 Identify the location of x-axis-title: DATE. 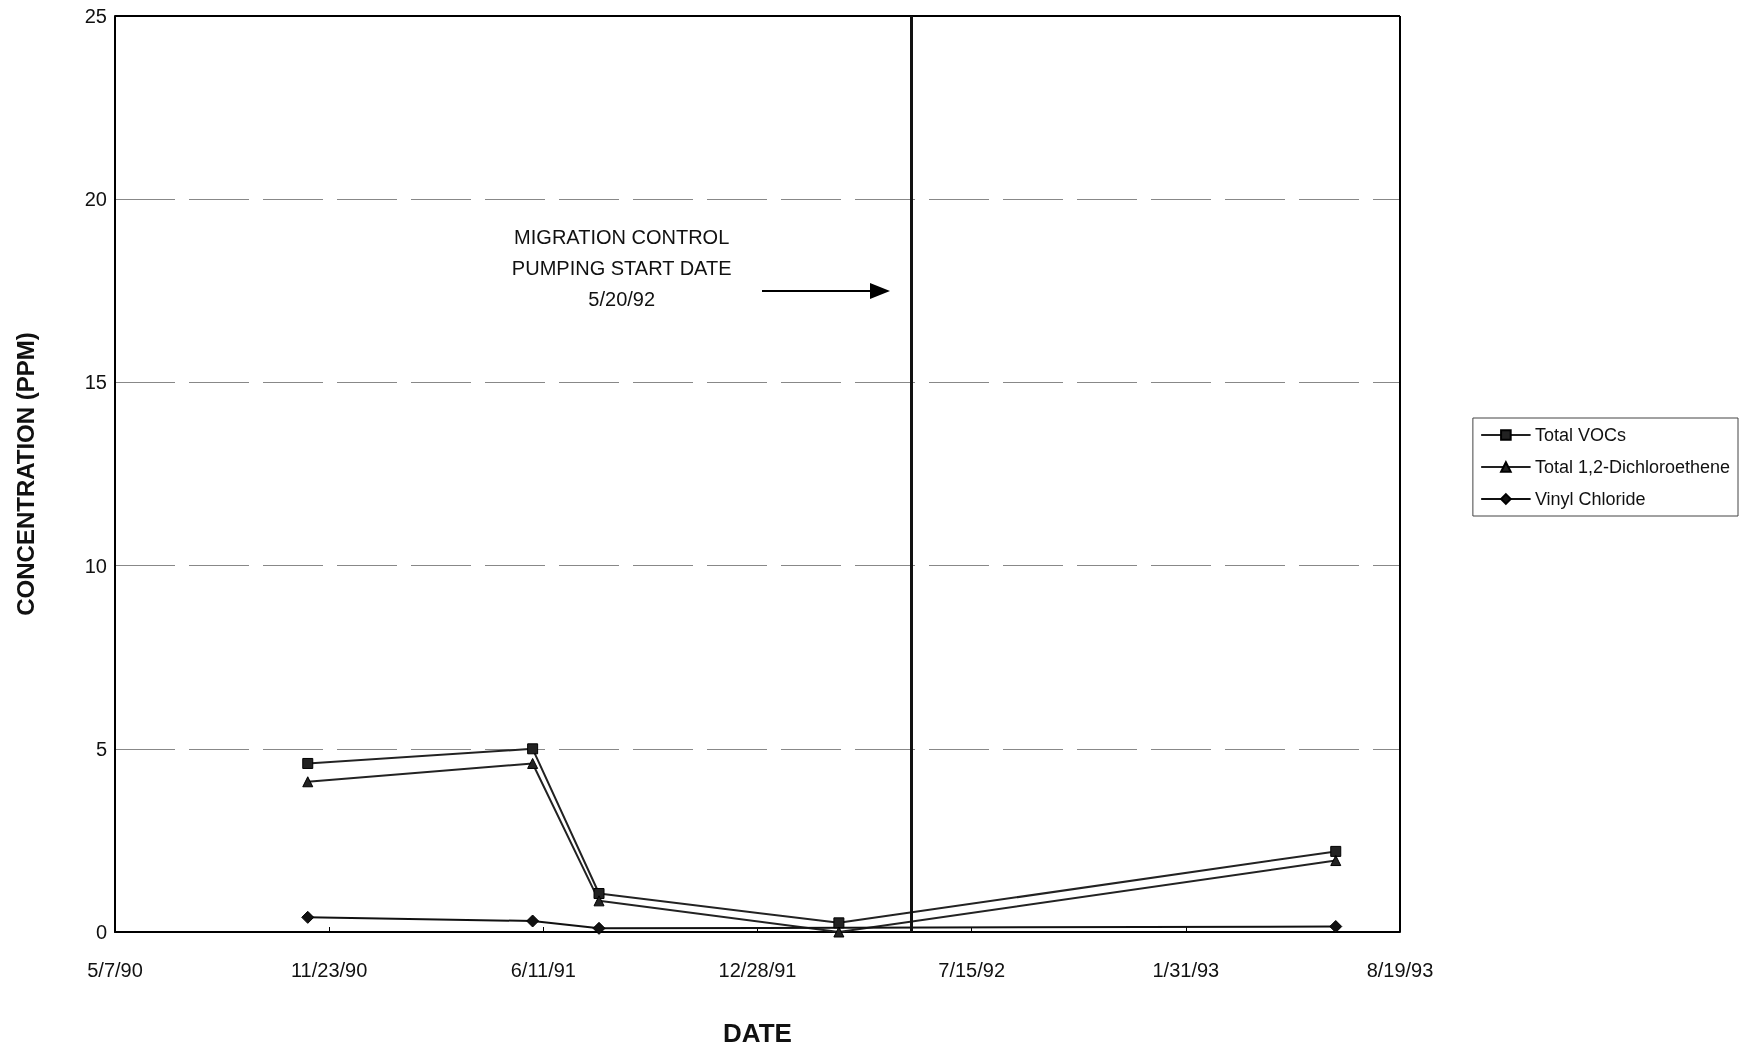
(757, 1033).